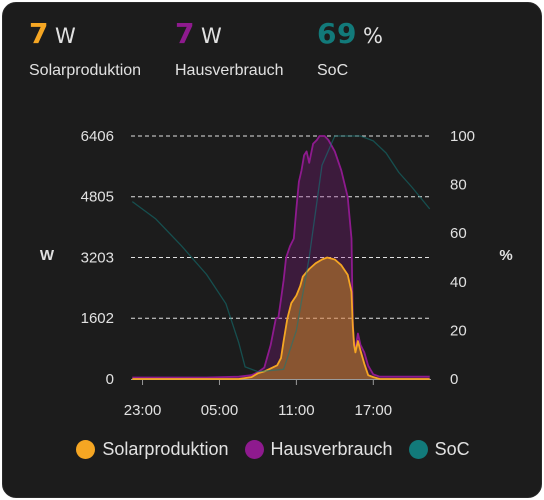  I want to click on y-right-tick-label: 0, so click(454, 379).